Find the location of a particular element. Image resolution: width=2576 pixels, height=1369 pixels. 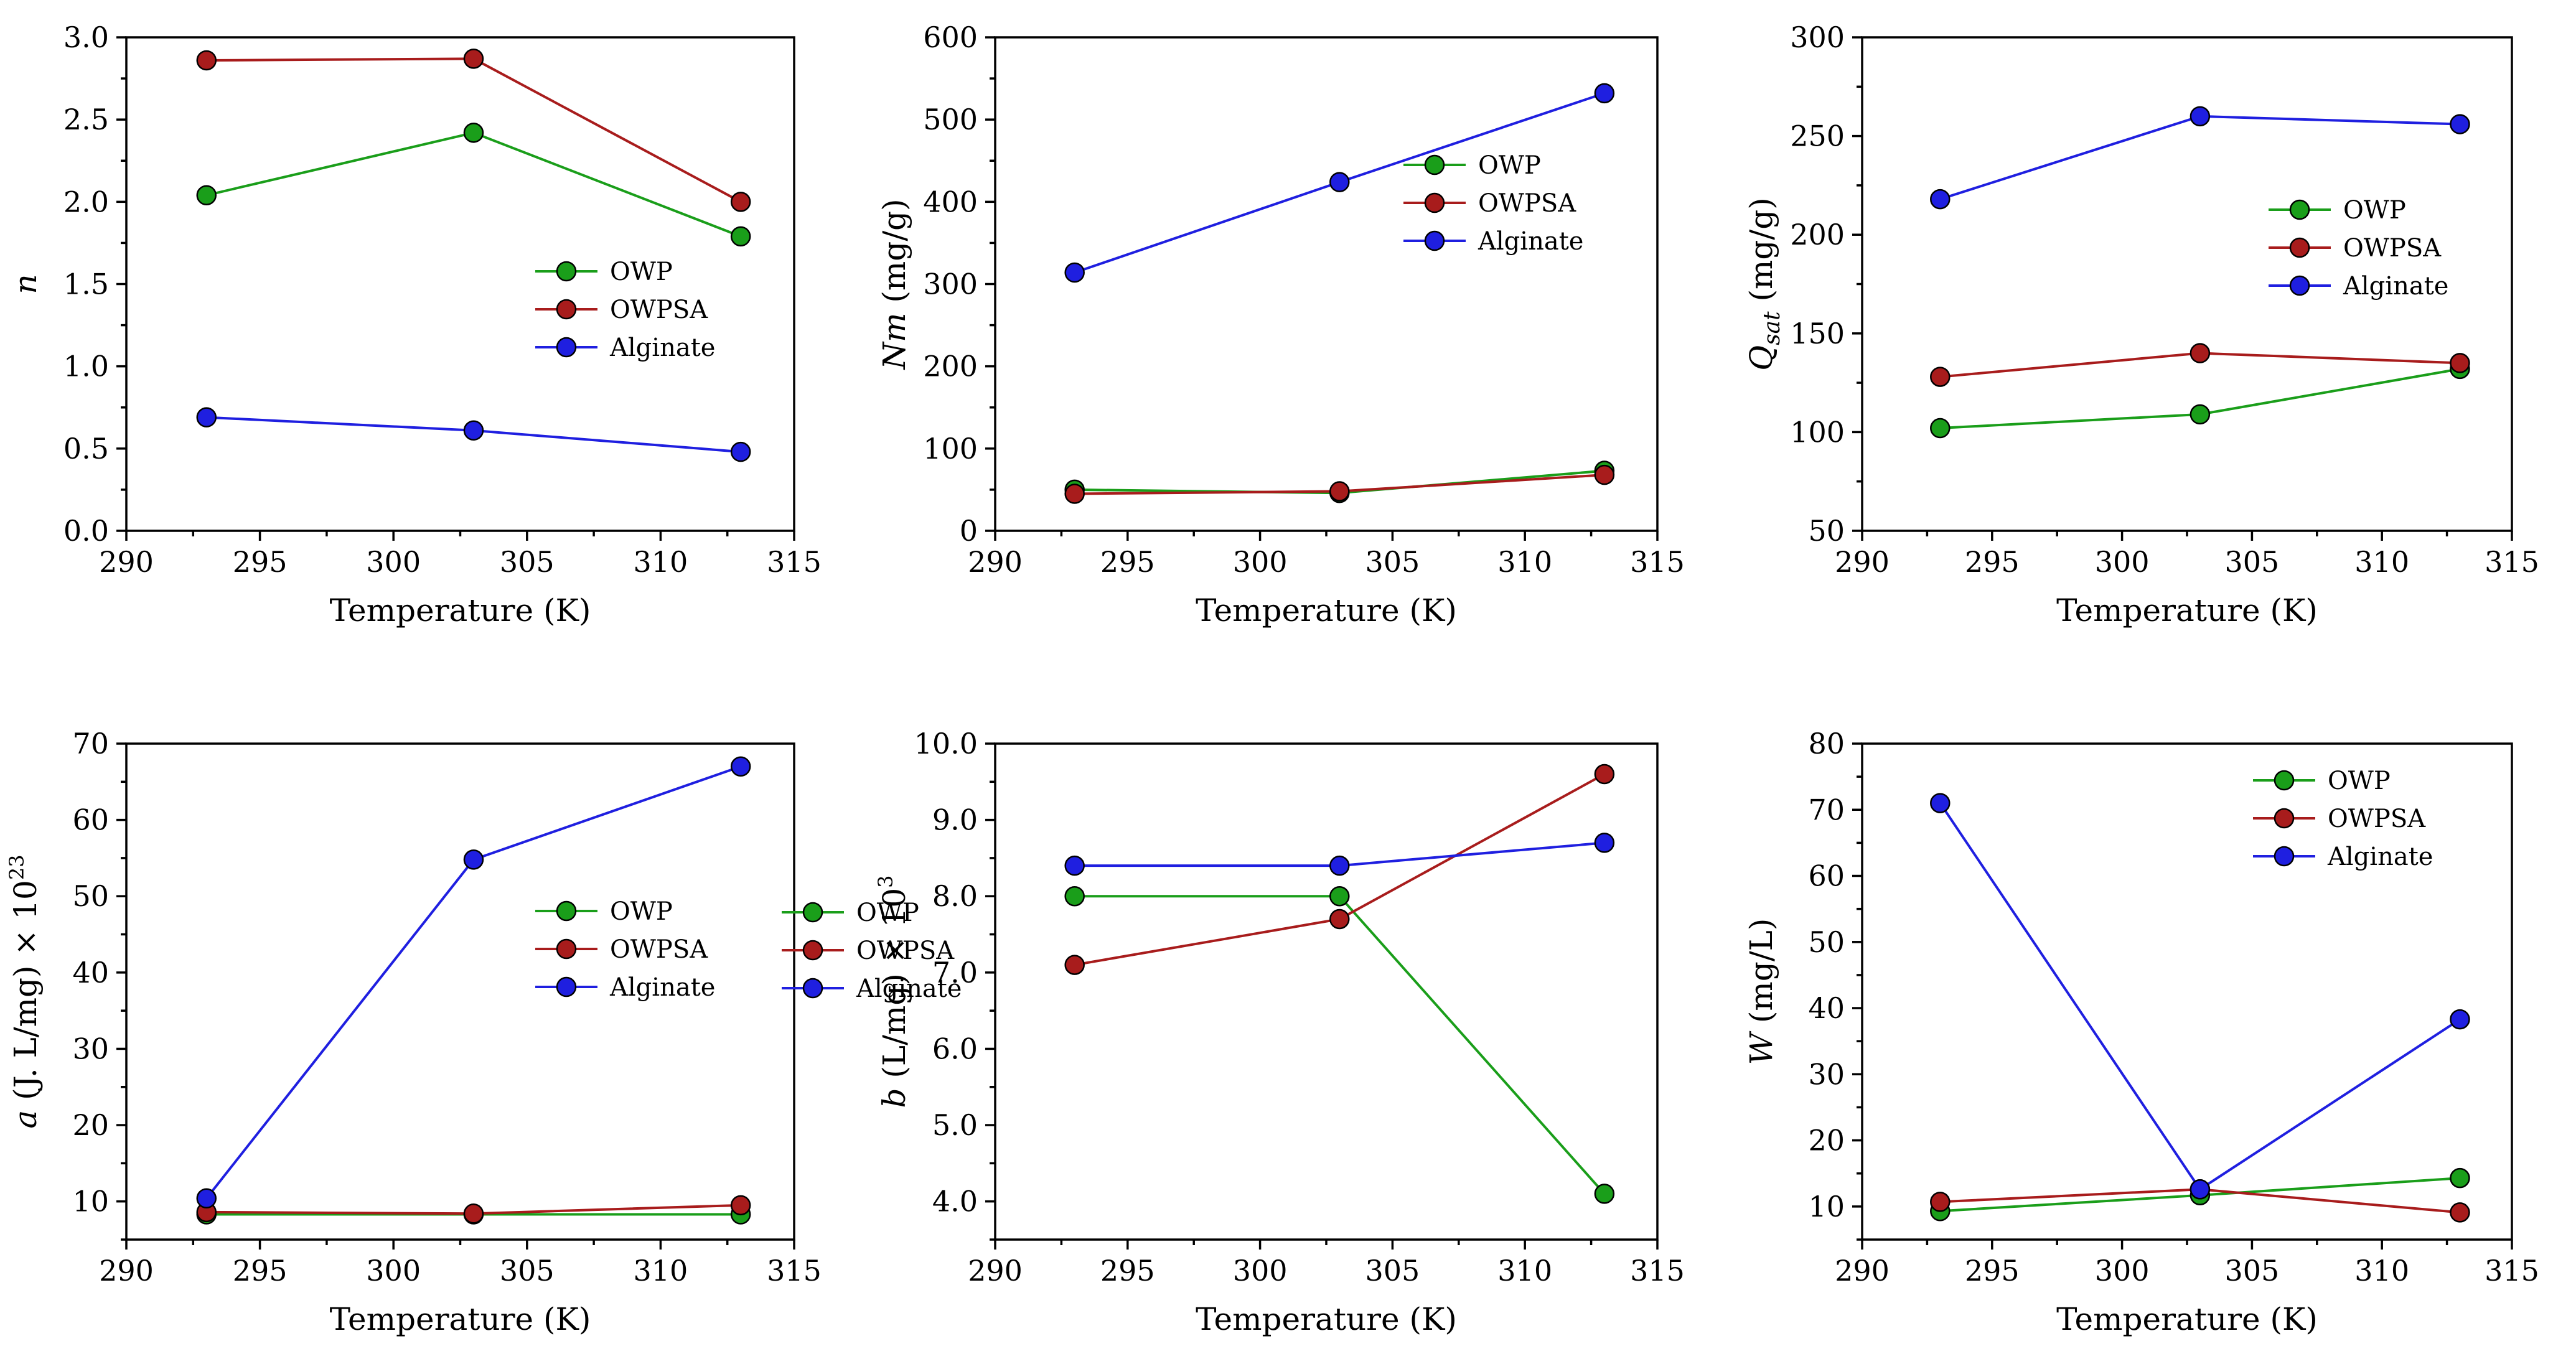

y-tick-label: 500 is located at coordinates (950, 119).